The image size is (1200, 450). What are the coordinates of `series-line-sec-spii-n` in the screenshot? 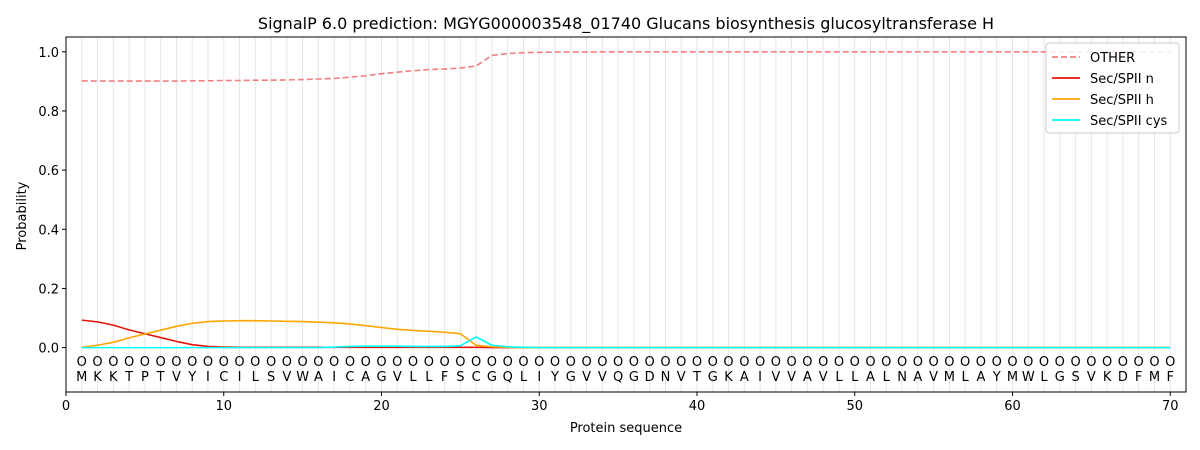 It's located at (626, 334).